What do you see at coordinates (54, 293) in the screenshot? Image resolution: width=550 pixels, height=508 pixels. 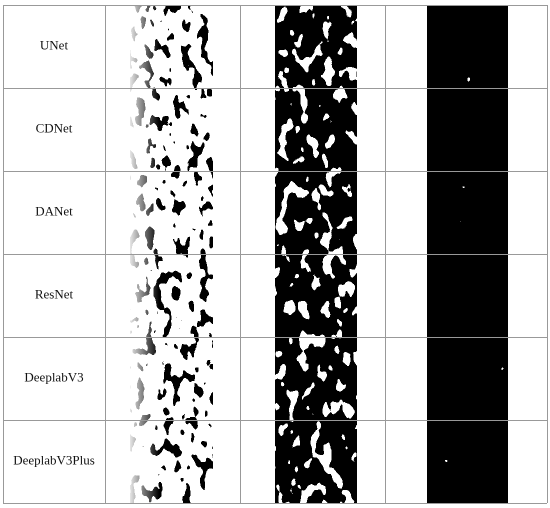 I see `row-label: ResNet` at bounding box center [54, 293].